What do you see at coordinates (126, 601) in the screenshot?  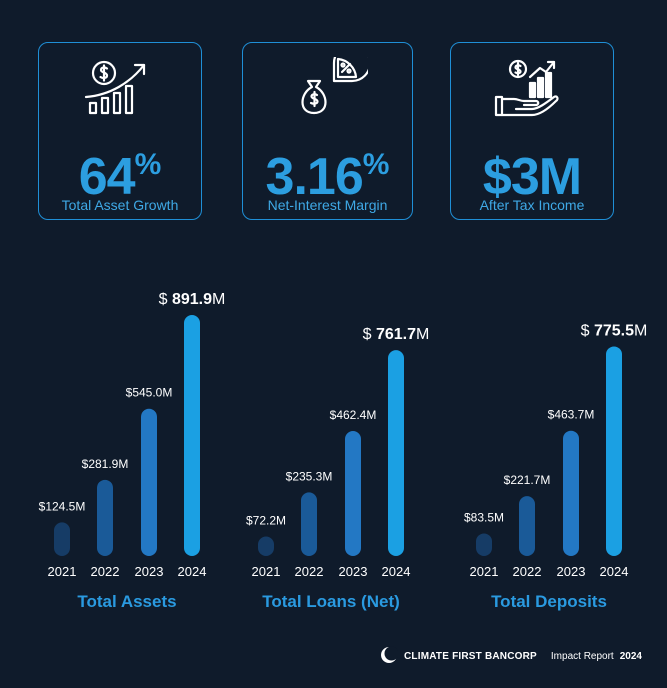 I see `chart-title: Total Assets` at bounding box center [126, 601].